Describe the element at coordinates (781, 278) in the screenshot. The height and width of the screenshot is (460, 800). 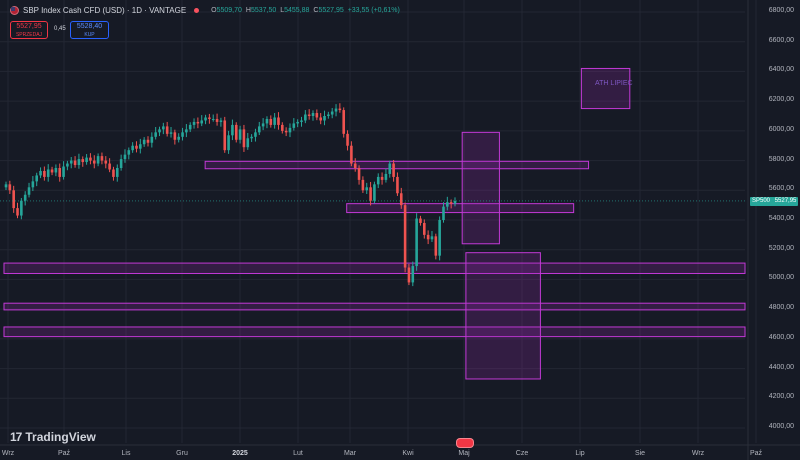
I see `price-axis-label: 5000,00` at that location.